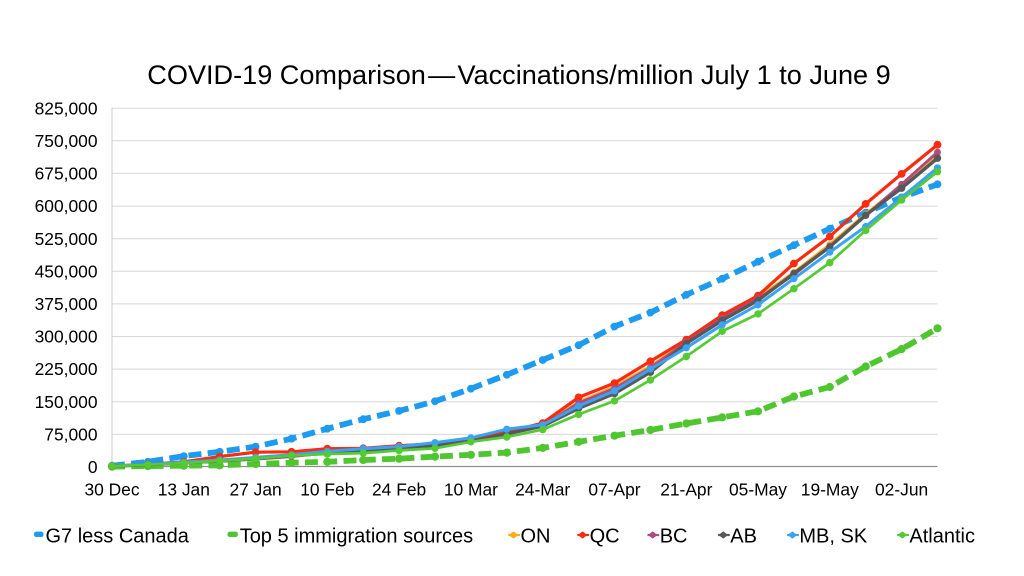 Image resolution: width=1024 pixels, height=576 pixels. Describe the element at coordinates (255, 490) in the screenshot. I see `svg-text: 27 Jan` at that location.